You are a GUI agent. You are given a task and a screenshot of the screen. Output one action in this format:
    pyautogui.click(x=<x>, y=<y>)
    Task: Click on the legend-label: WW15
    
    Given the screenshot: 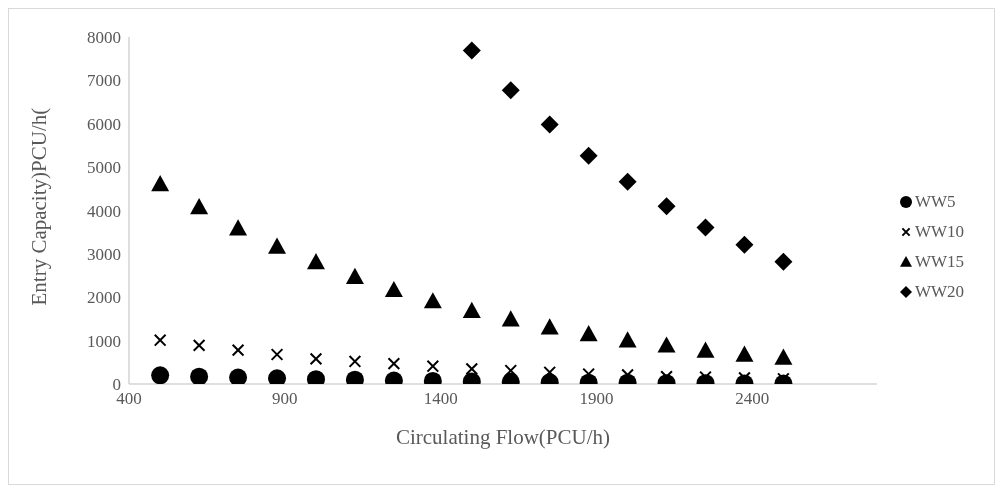 What is the action you would take?
    pyautogui.click(x=939, y=261)
    